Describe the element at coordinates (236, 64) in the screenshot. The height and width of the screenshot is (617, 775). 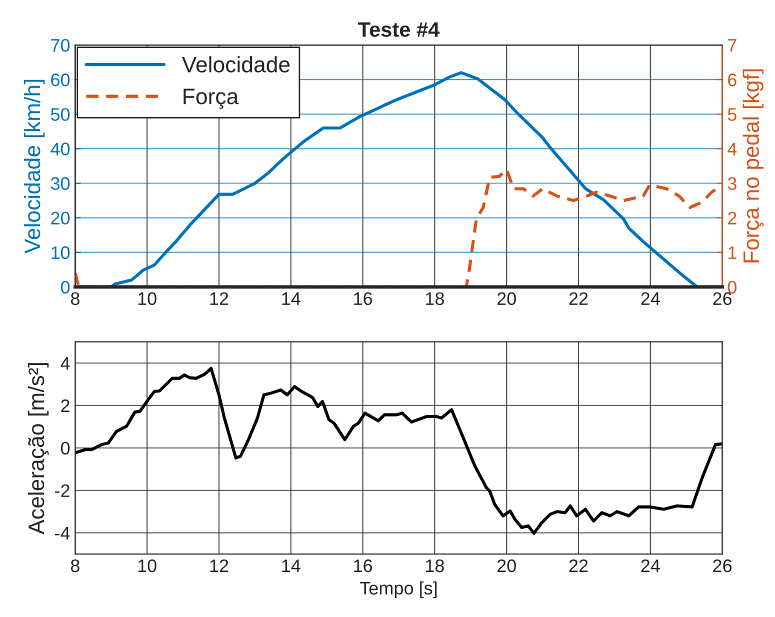
I see `legend-label: Velocidade` at that location.